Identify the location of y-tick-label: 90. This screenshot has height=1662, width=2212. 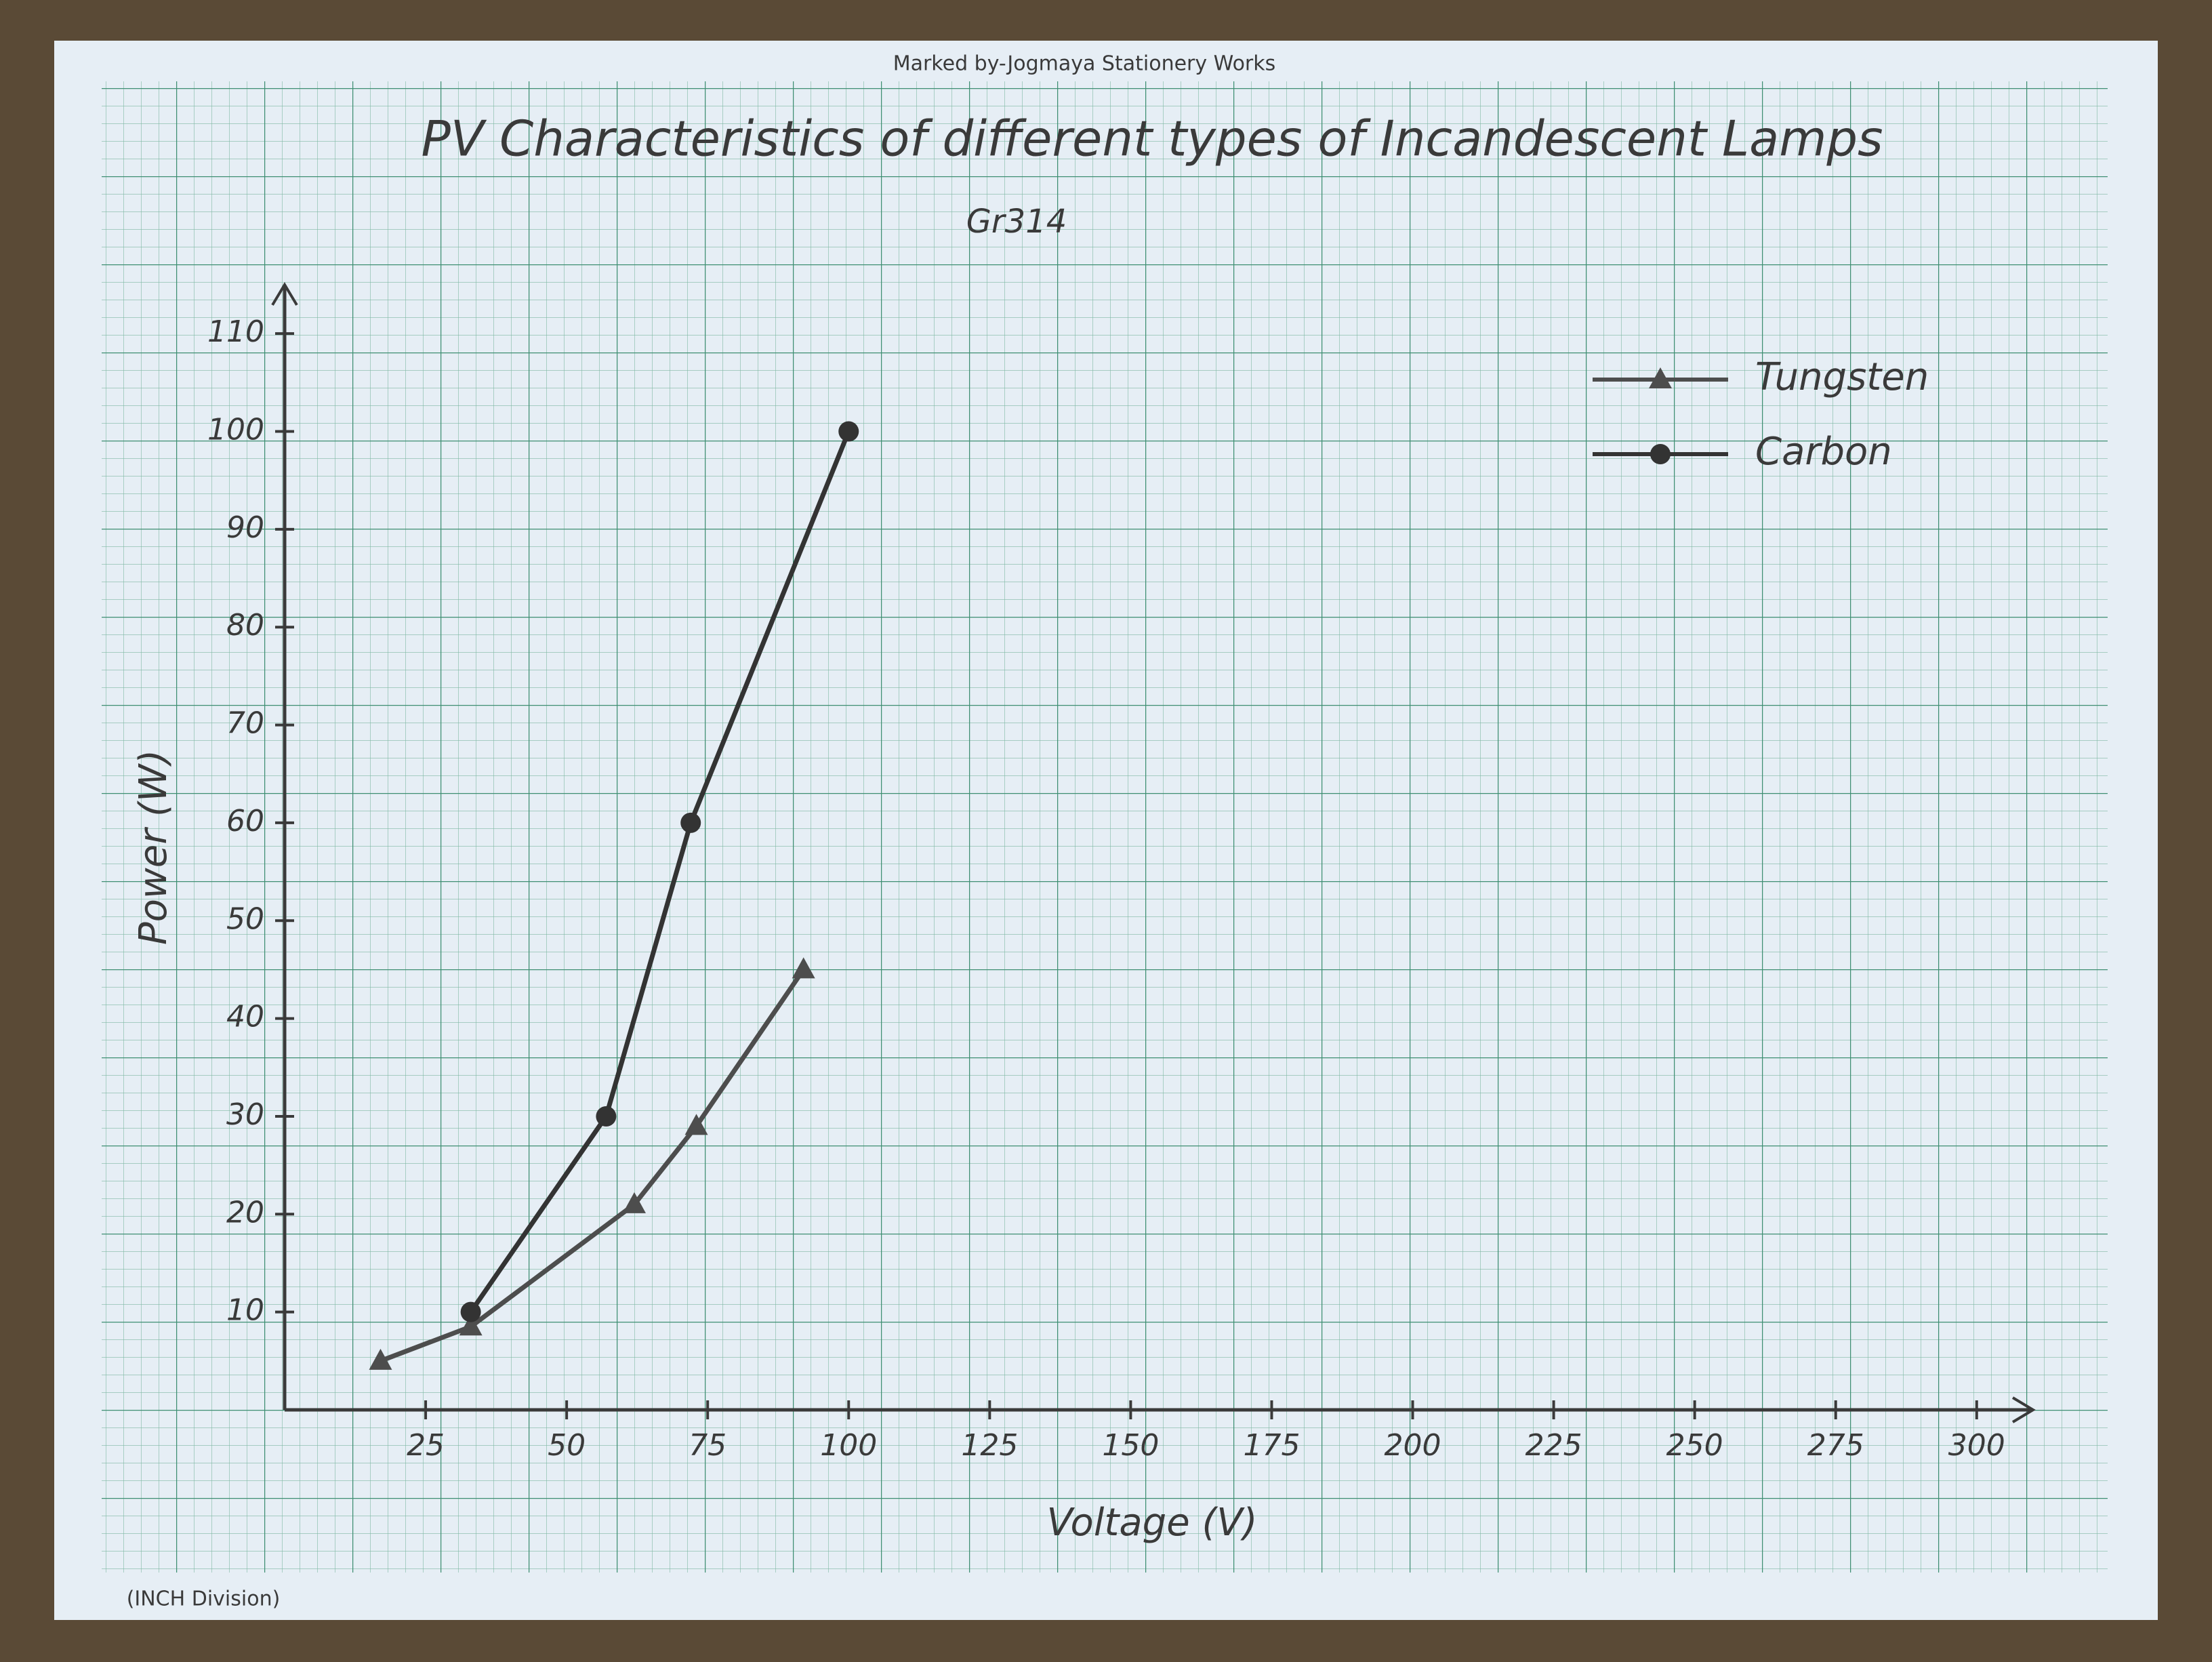
(245, 527).